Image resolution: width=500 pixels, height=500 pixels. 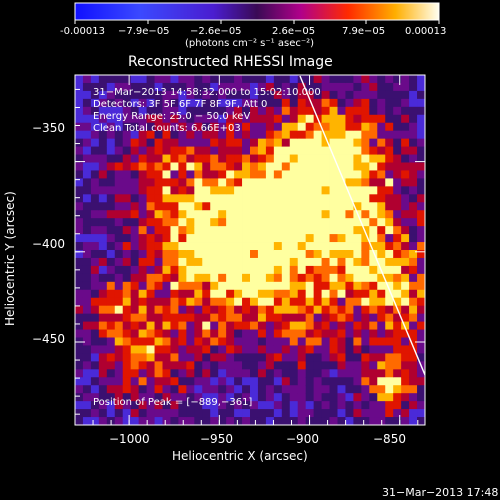 I want to click on clean-counts-label: Clean Total counts: 6.66E+03, so click(x=167, y=128).